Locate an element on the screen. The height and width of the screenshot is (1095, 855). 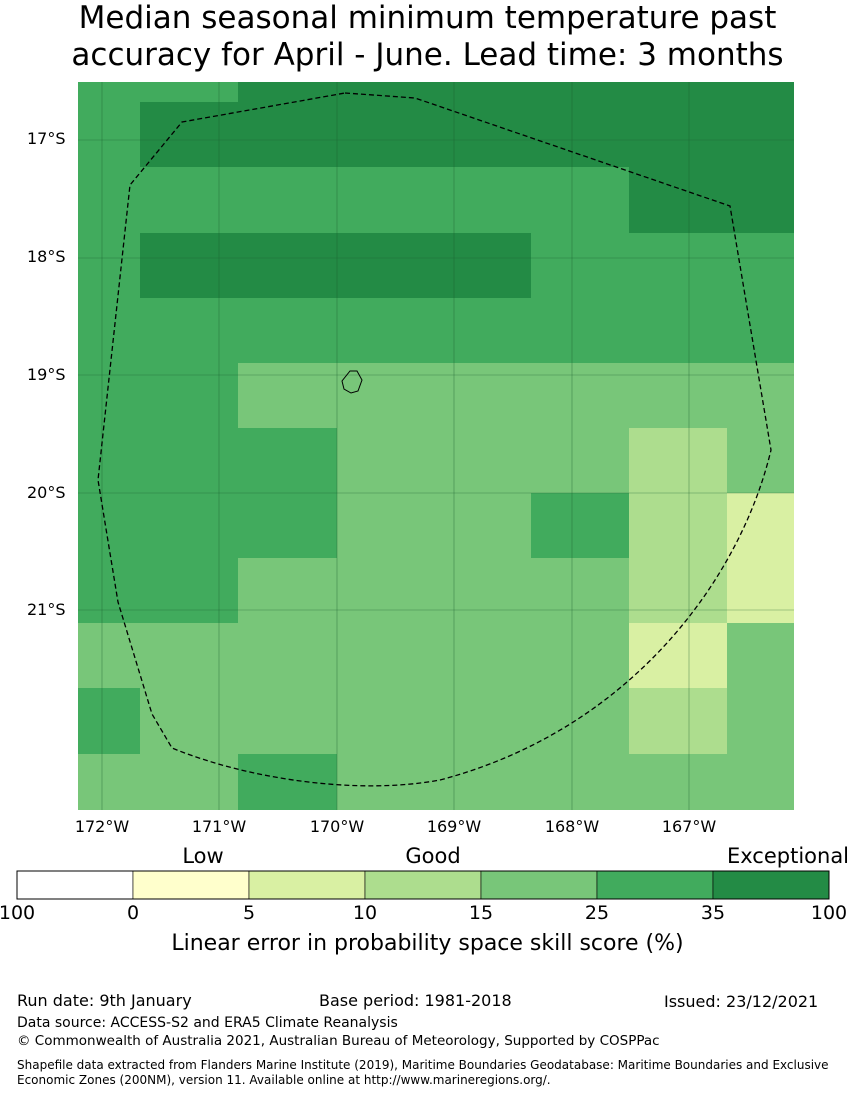
colorbar-tick: 35 is located at coordinates (713, 913).